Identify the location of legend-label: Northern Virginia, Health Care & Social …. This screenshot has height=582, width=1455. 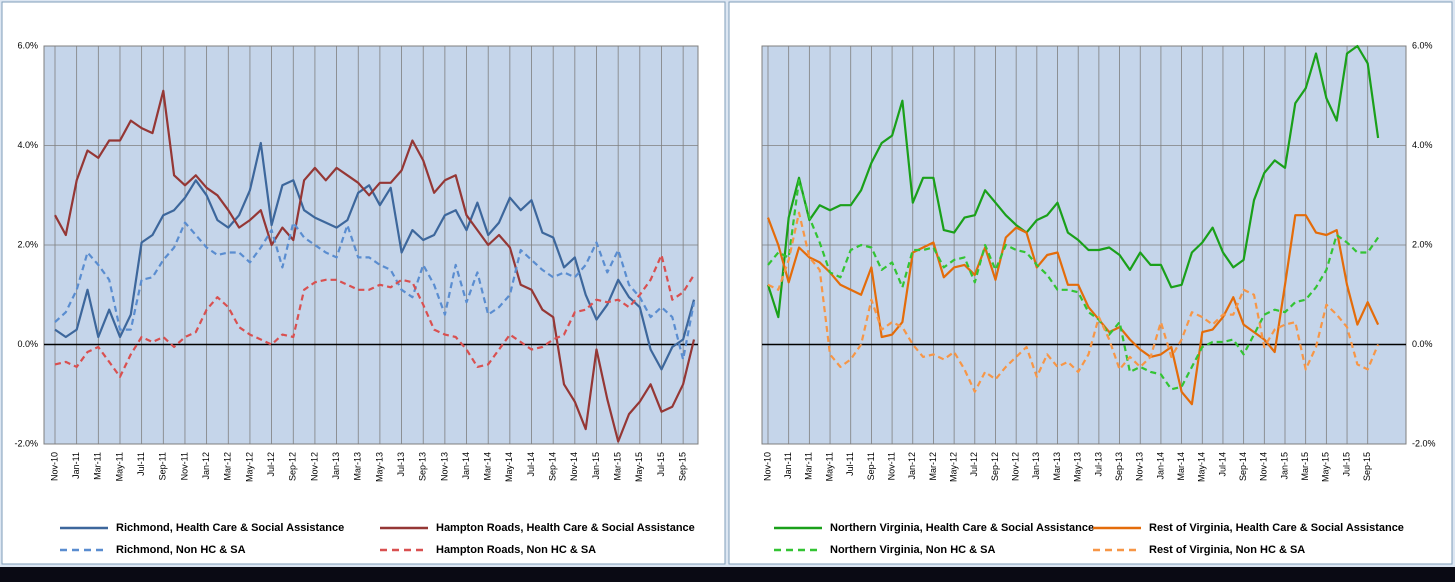
(962, 528).